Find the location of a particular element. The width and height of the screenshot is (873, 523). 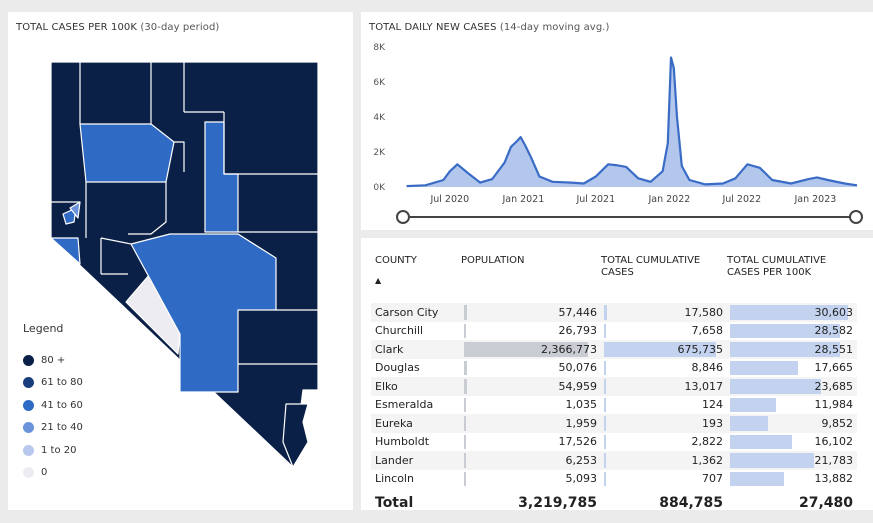

cell-population: 17,526 is located at coordinates (531, 442).